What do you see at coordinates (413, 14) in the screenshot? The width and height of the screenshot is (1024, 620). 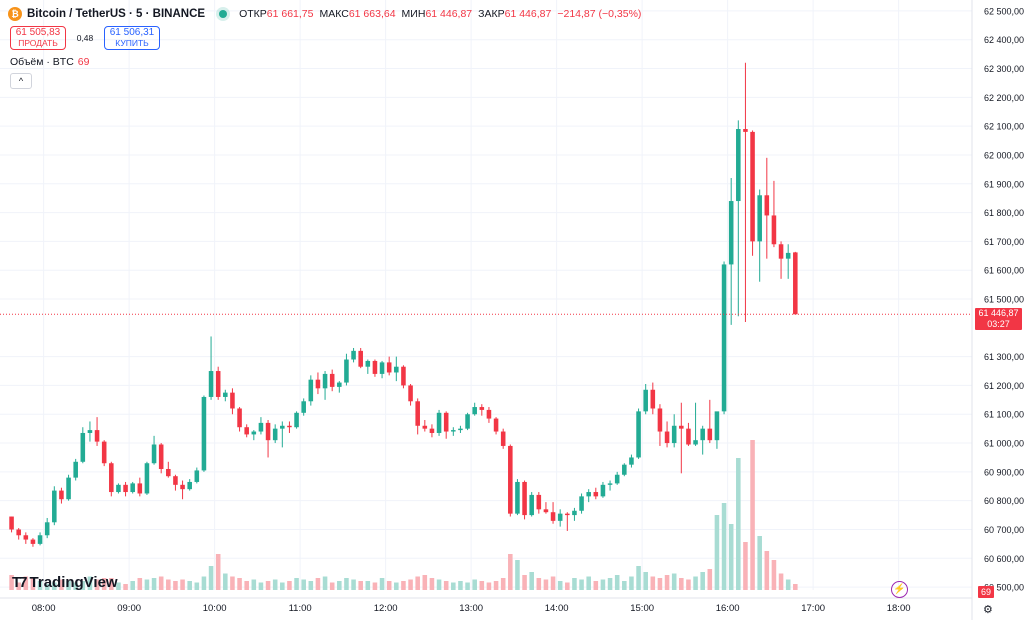 I see `low-label: МИН` at bounding box center [413, 14].